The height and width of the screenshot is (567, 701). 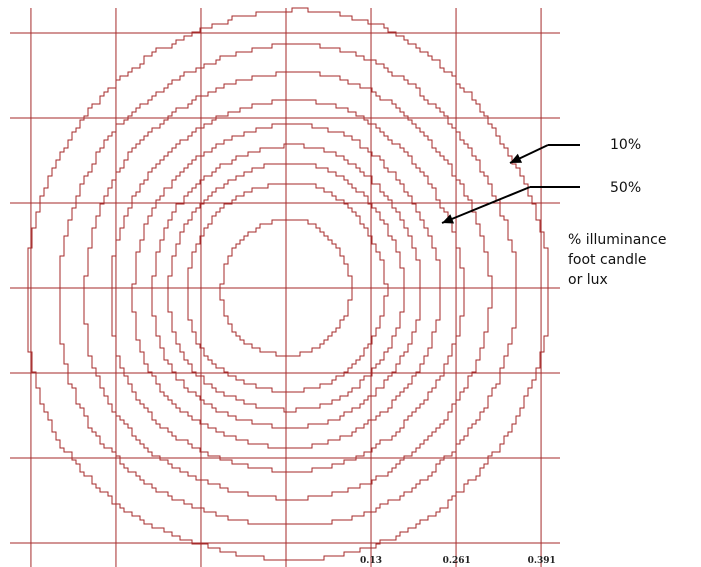 I want to click on legend-note-line-1: % illuminance, so click(x=617, y=240).